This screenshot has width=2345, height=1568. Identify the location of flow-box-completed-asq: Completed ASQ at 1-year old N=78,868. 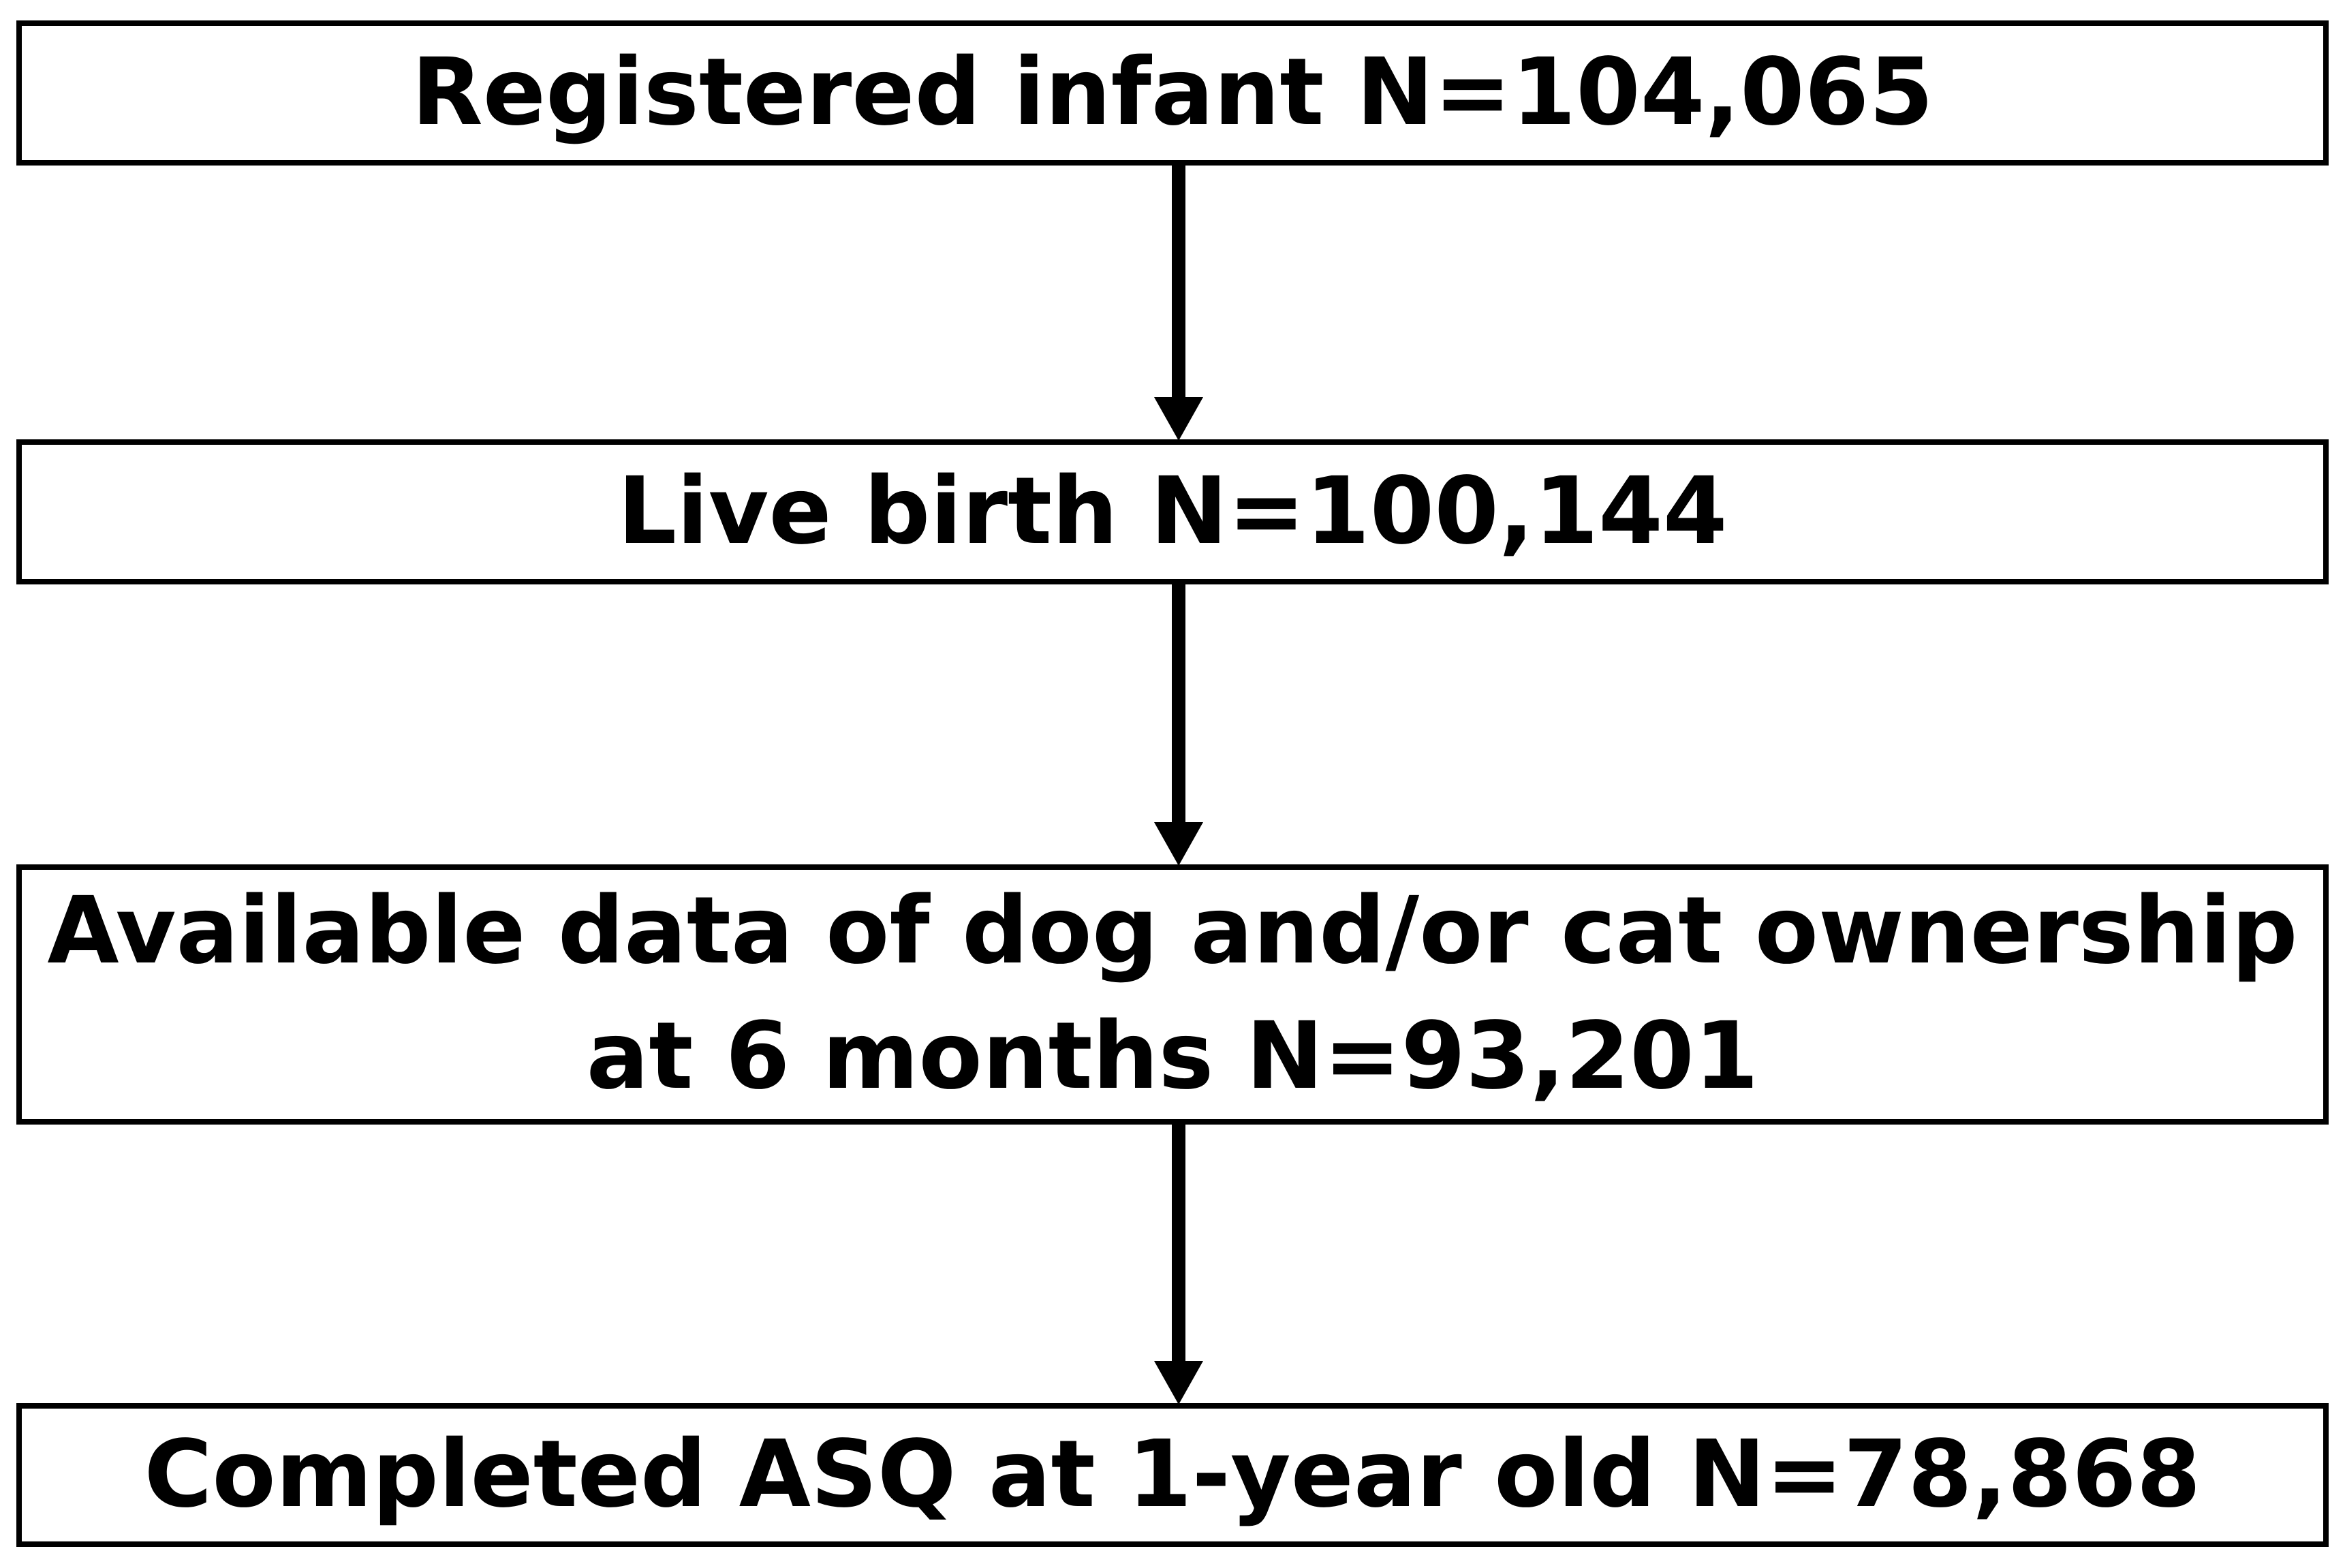
(1172, 1475).